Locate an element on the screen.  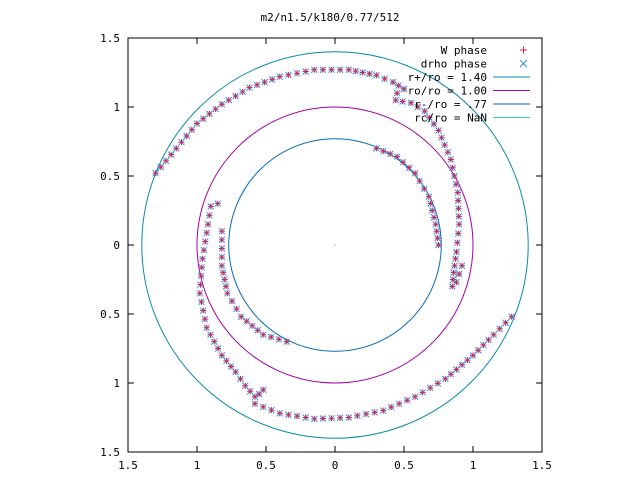
legend-label: r-/ro = .77 is located at coordinates (450, 104).